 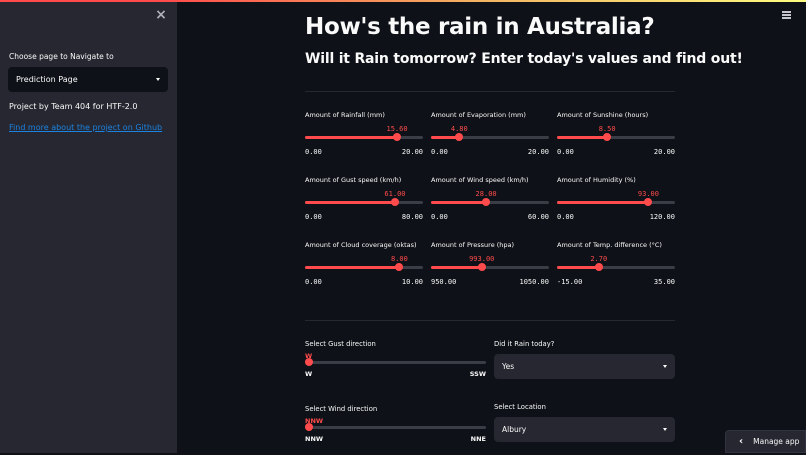 What do you see at coordinates (86, 127) in the screenshot?
I see `github-link: Find more about the project on Github` at bounding box center [86, 127].